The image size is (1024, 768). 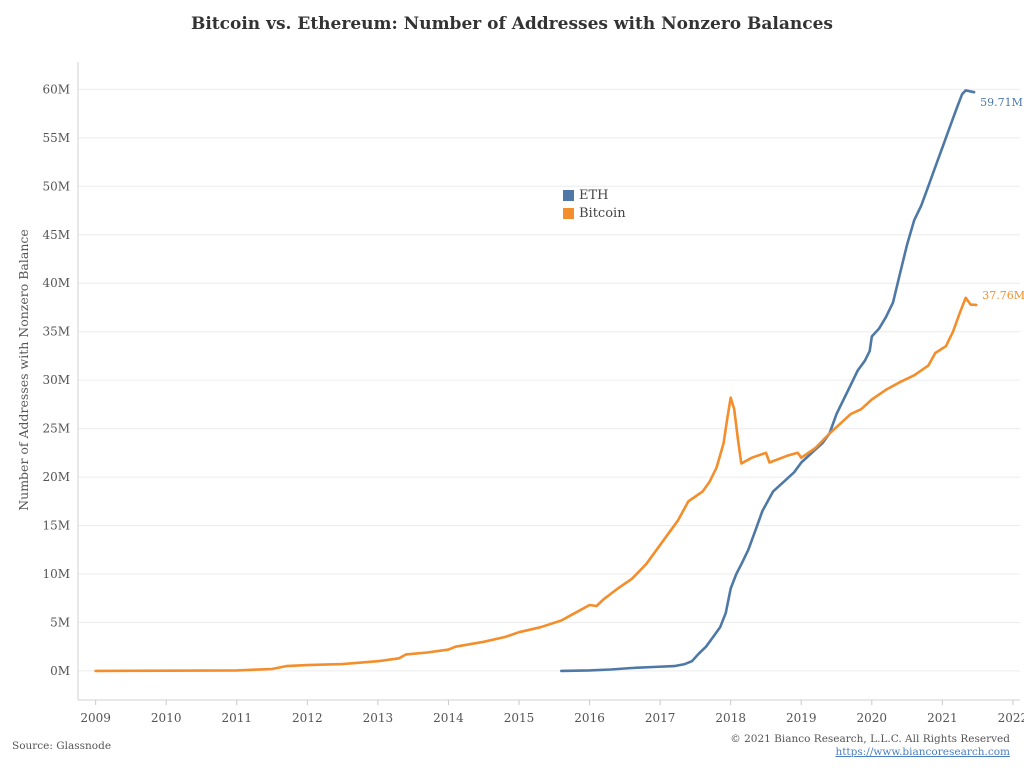 What do you see at coordinates (56, 429) in the screenshot?
I see `y-tick-label: 25M` at bounding box center [56, 429].